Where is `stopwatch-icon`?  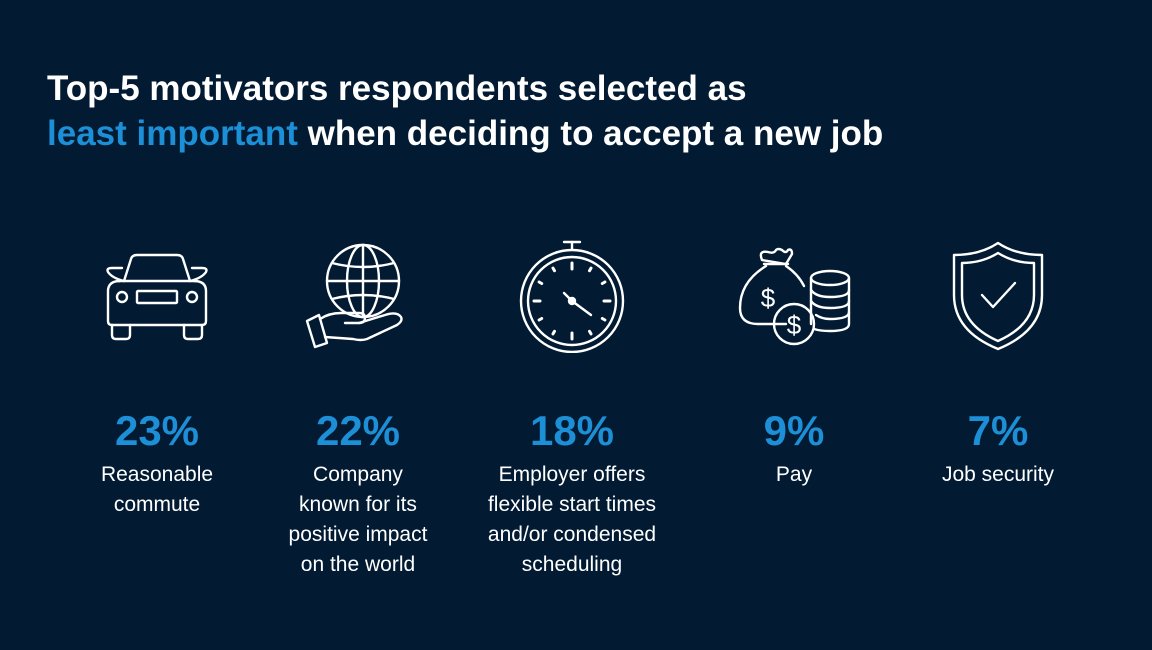
stopwatch-icon is located at coordinates (572, 296).